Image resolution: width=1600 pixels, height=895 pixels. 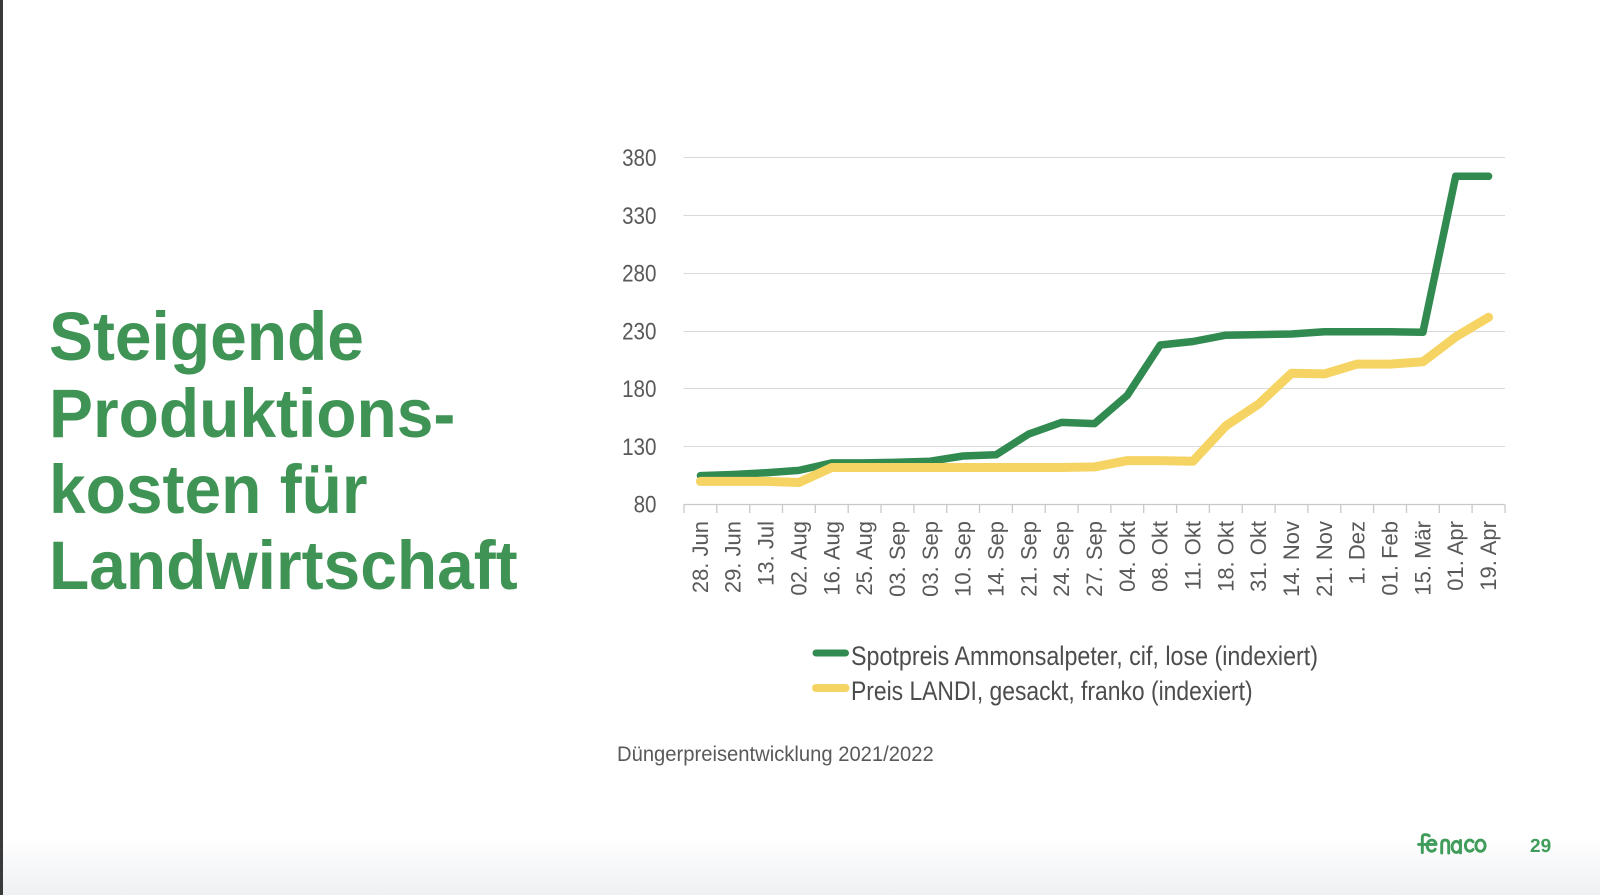 What do you see at coordinates (1127, 556) in the screenshot?
I see `svg-text: 04. Okt` at bounding box center [1127, 556].